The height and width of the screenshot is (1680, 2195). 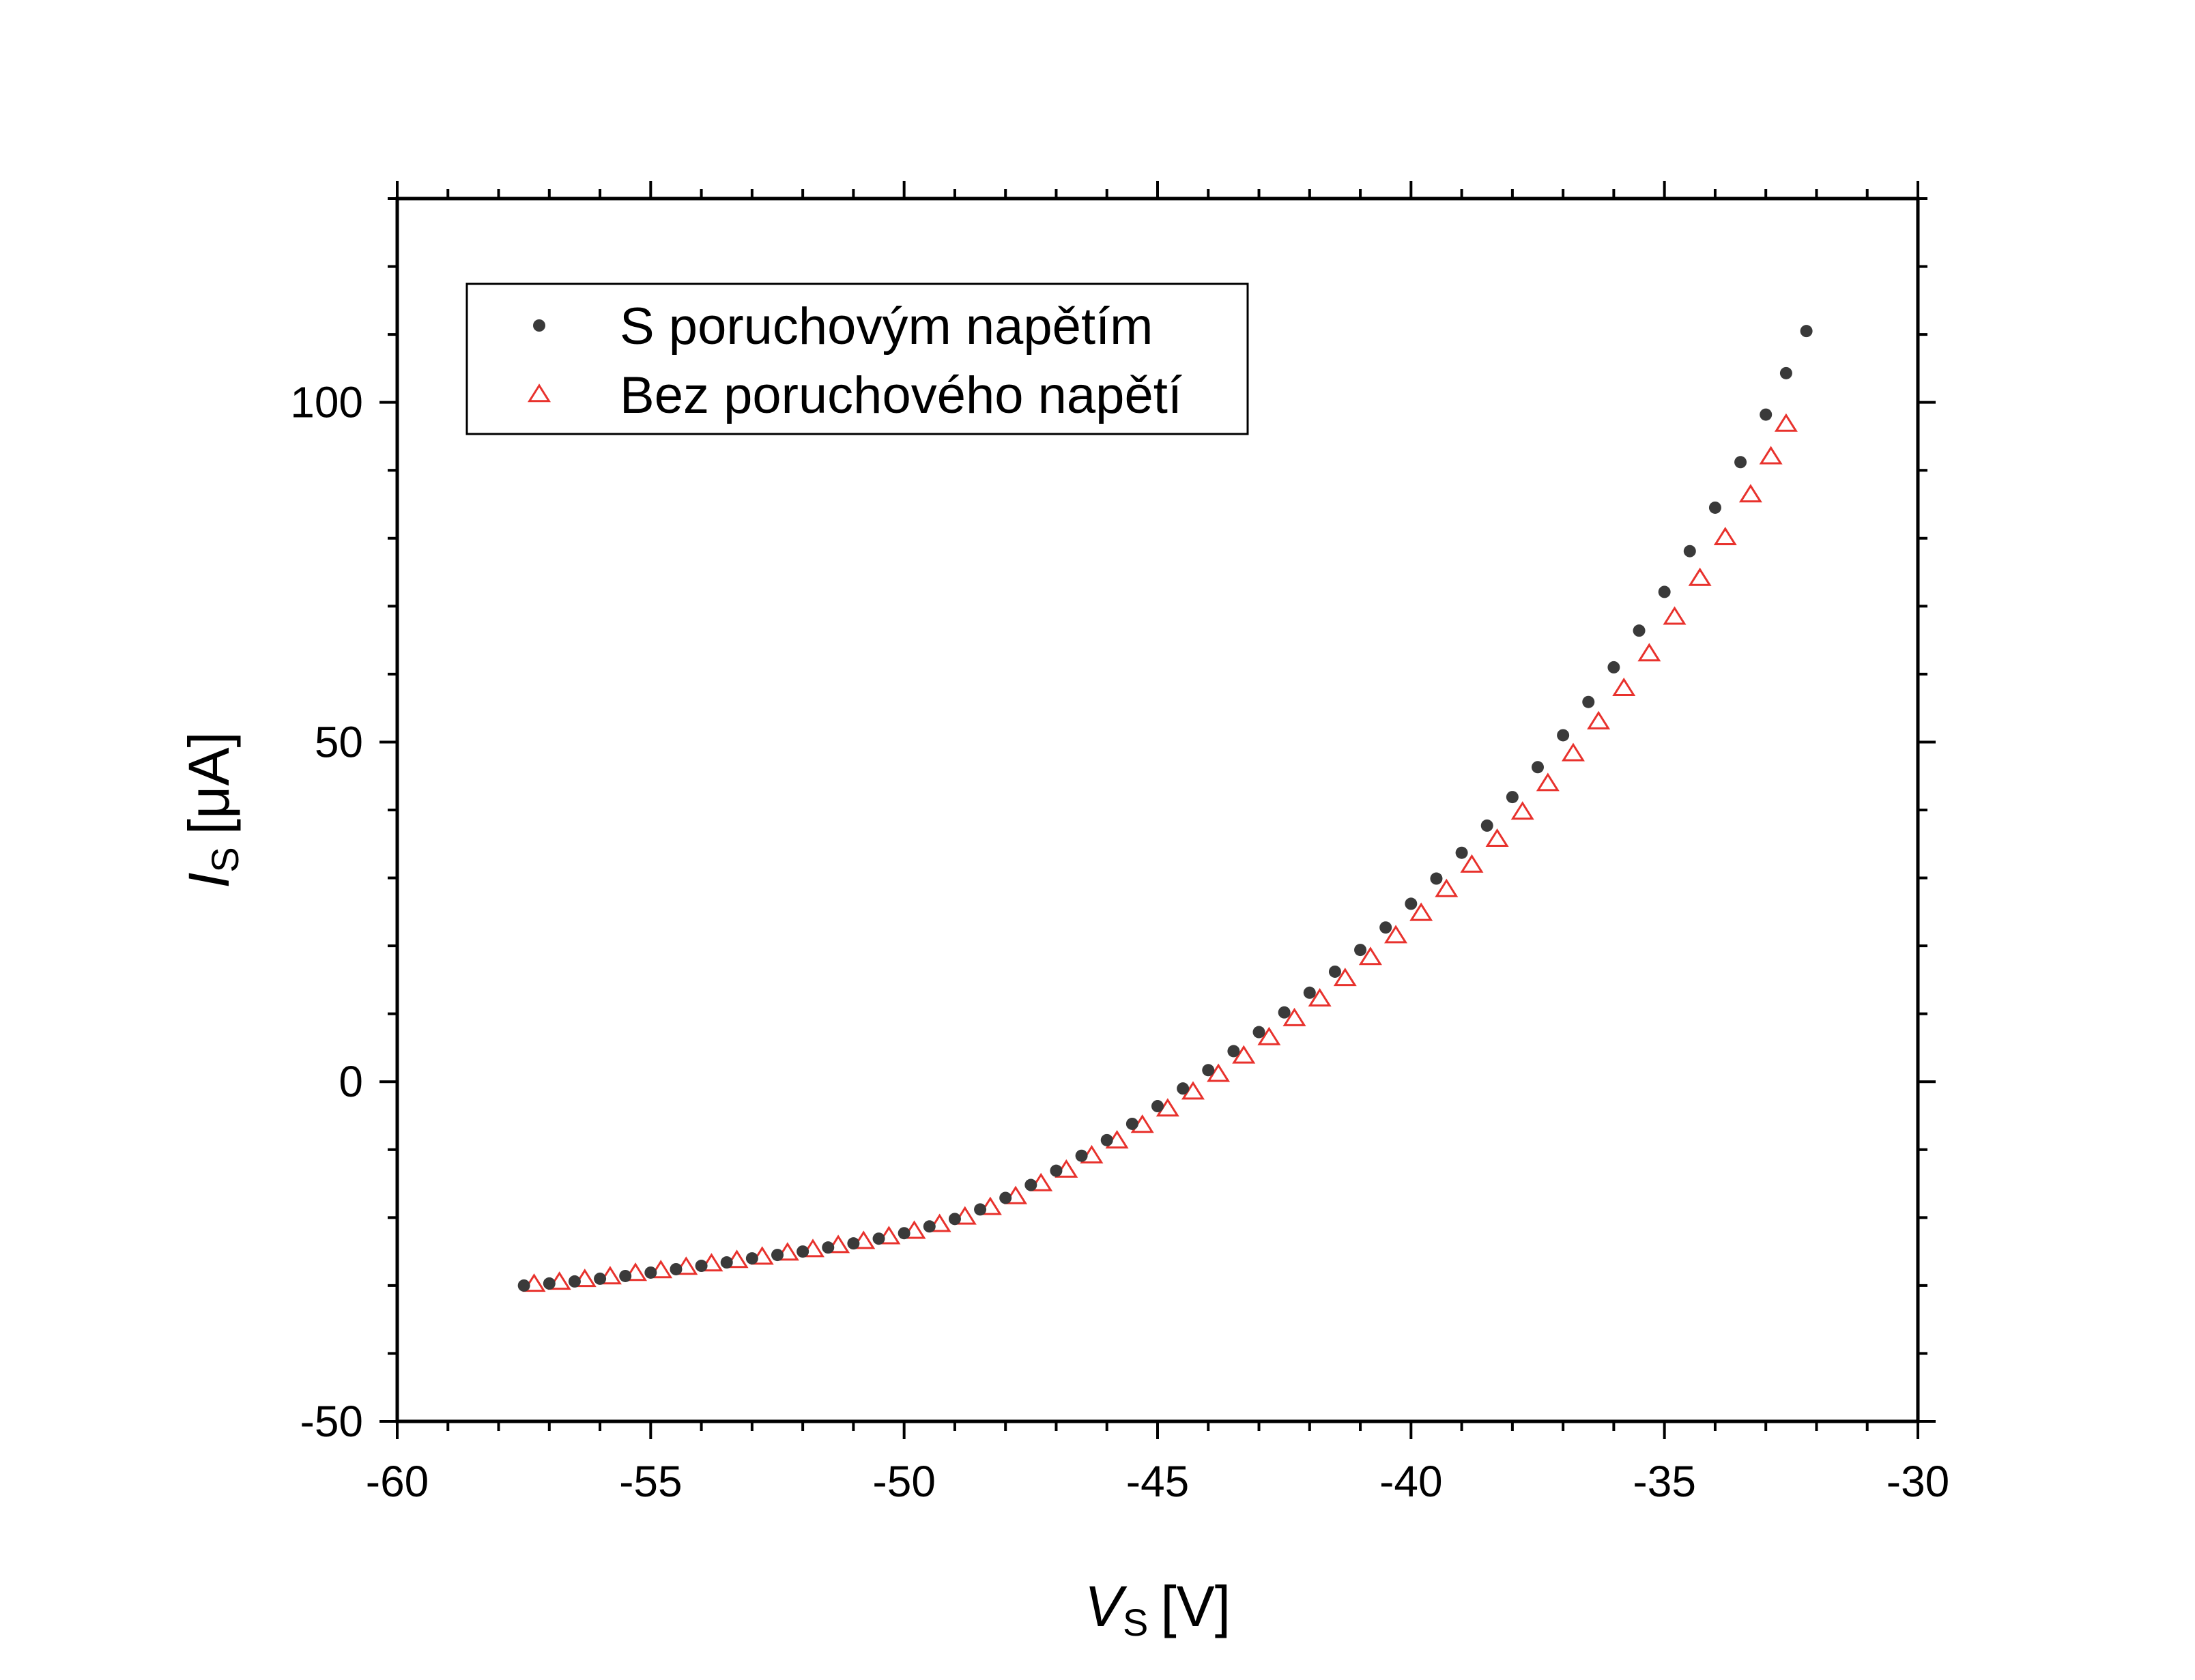 What do you see at coordinates (209, 880) in the screenshot?
I see `y-axis-symbol: I` at bounding box center [209, 880].